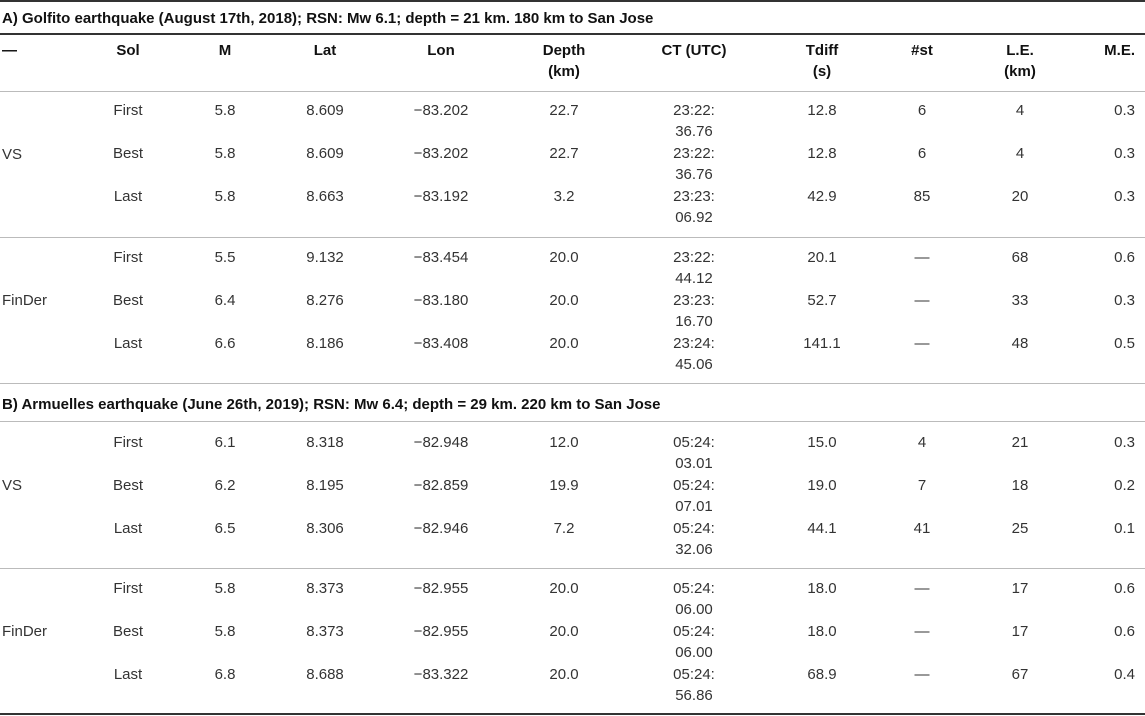  What do you see at coordinates (694, 311) in the screenshot?
I see `cell-ct: 23:23: 16.70` at bounding box center [694, 311].